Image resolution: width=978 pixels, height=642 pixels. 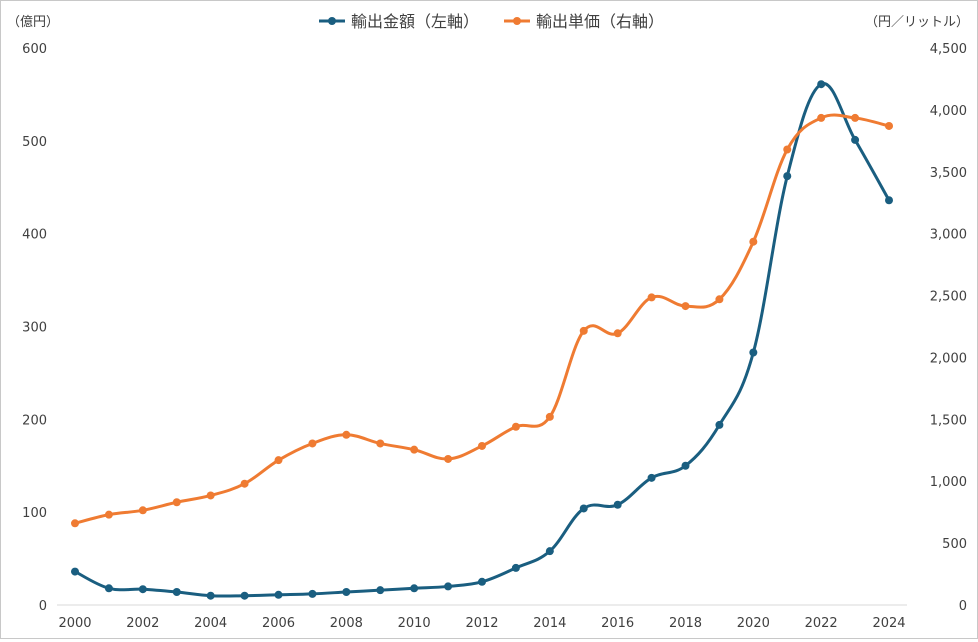 I want to click on x-tick-label: 2014, so click(x=549, y=623).